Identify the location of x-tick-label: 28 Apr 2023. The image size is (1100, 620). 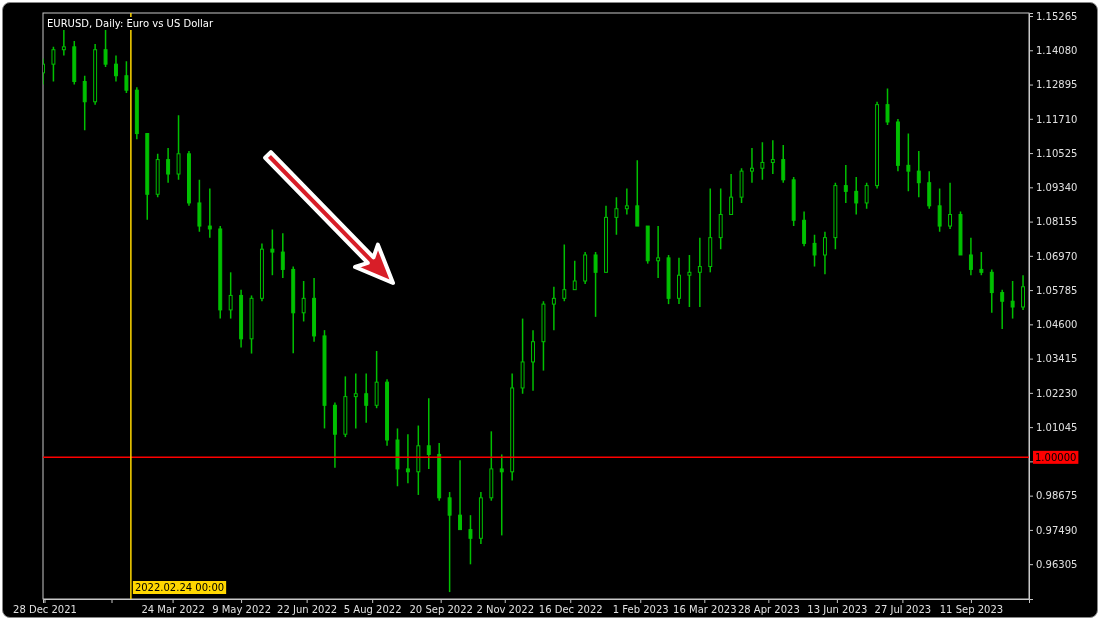
(768, 610).